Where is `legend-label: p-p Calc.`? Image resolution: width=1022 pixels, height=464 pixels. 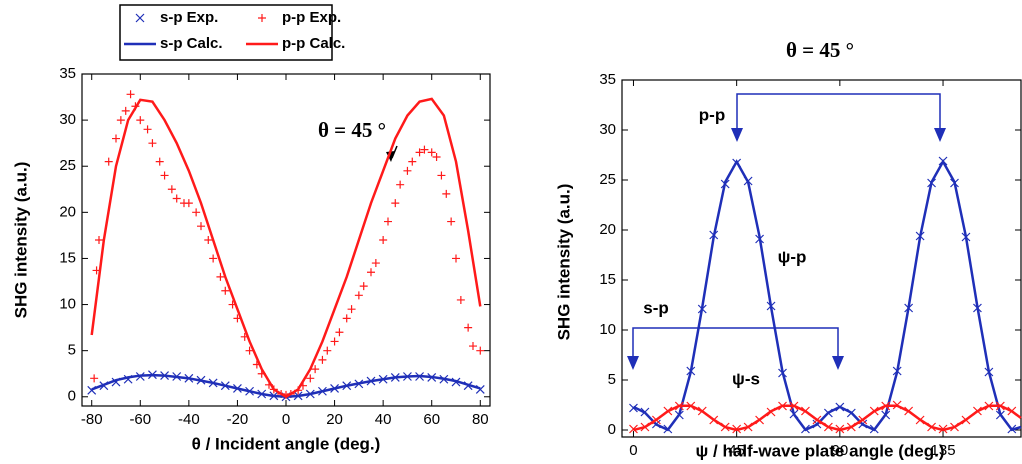
legend-label: p-p Calc. is located at coordinates (313, 43).